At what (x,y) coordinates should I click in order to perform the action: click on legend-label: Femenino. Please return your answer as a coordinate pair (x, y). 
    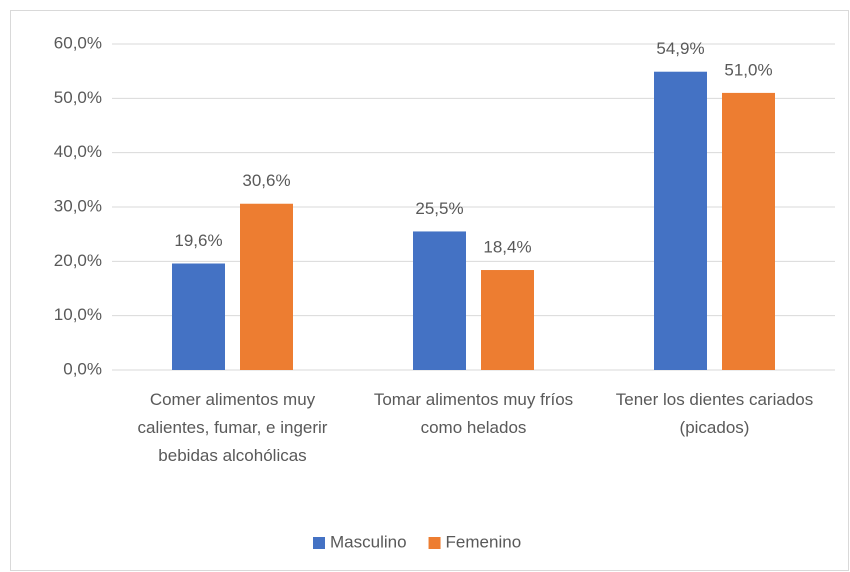
    Looking at the image, I should click on (484, 541).